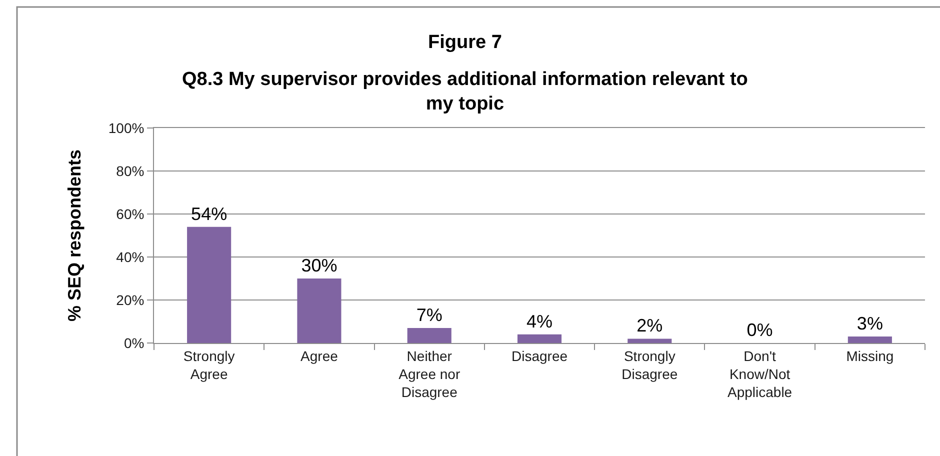 This screenshot has width=940, height=456. Describe the element at coordinates (649, 326) in the screenshot. I see `data-label: 2%` at that location.